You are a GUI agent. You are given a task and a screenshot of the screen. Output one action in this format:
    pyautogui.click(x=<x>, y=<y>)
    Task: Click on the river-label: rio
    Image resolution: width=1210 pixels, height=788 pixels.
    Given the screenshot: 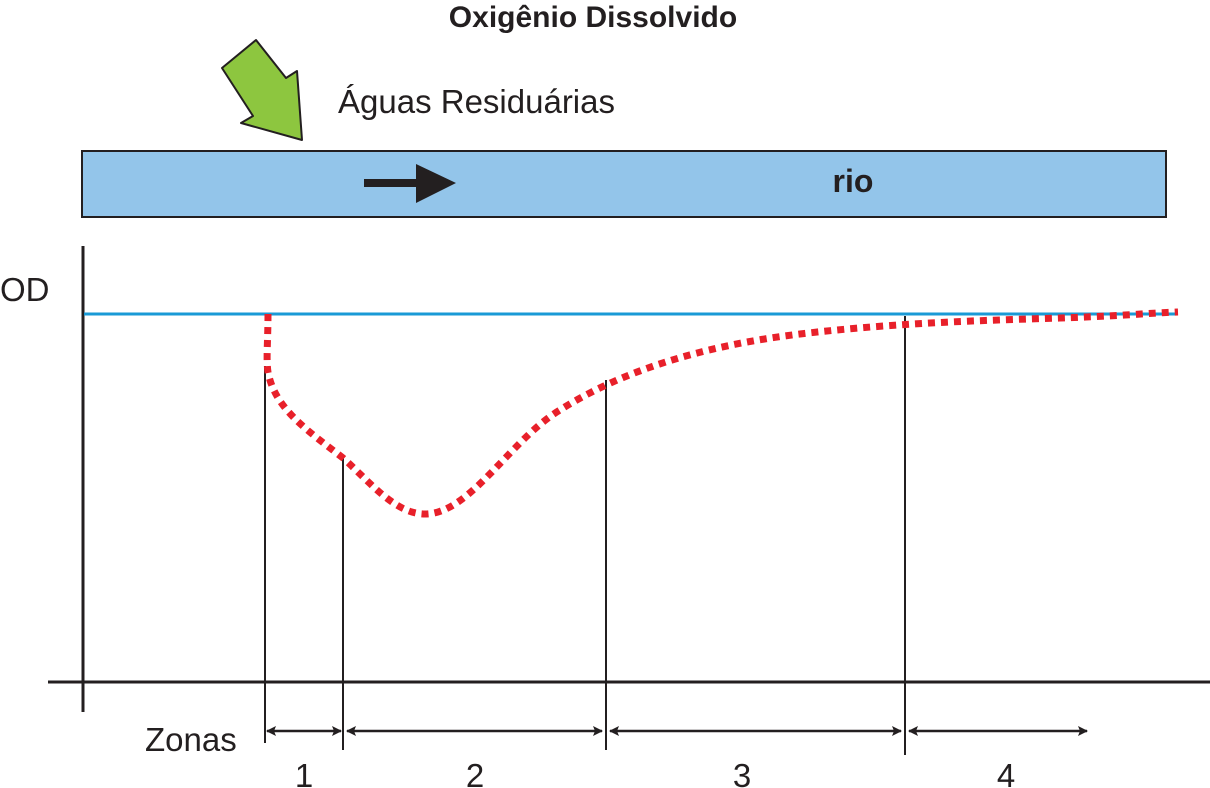 What is the action you would take?
    pyautogui.click(x=853, y=181)
    